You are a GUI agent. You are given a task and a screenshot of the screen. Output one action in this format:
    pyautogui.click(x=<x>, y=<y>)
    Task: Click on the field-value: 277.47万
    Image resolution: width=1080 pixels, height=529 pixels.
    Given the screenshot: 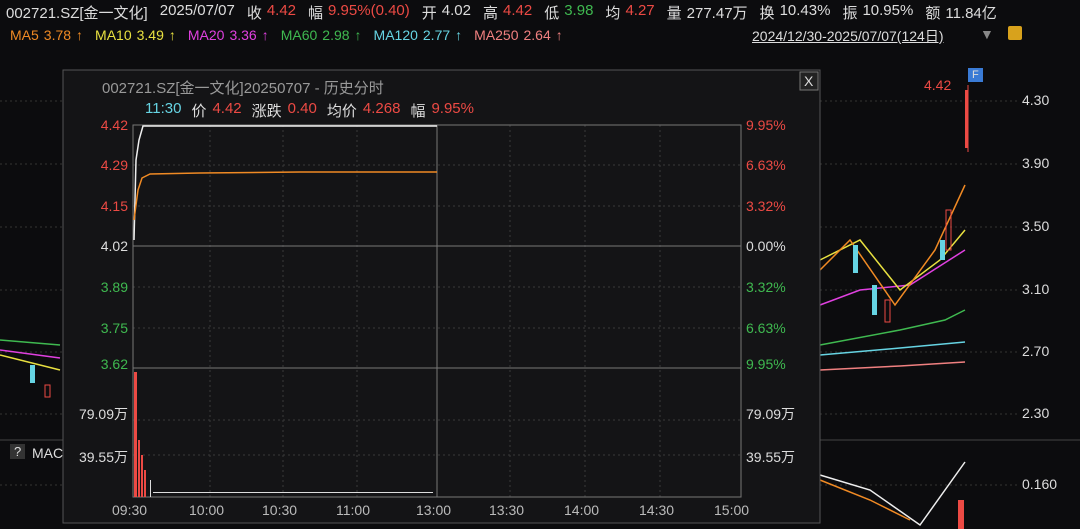 What is the action you would take?
    pyautogui.click(x=717, y=13)
    